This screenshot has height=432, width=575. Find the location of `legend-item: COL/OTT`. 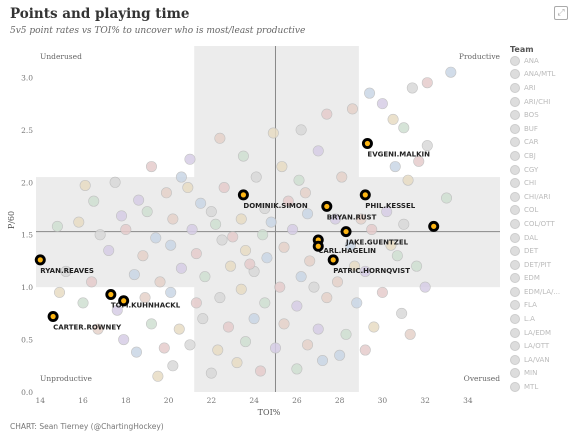

legend-item: COL/OTT is located at coordinates (542, 224).